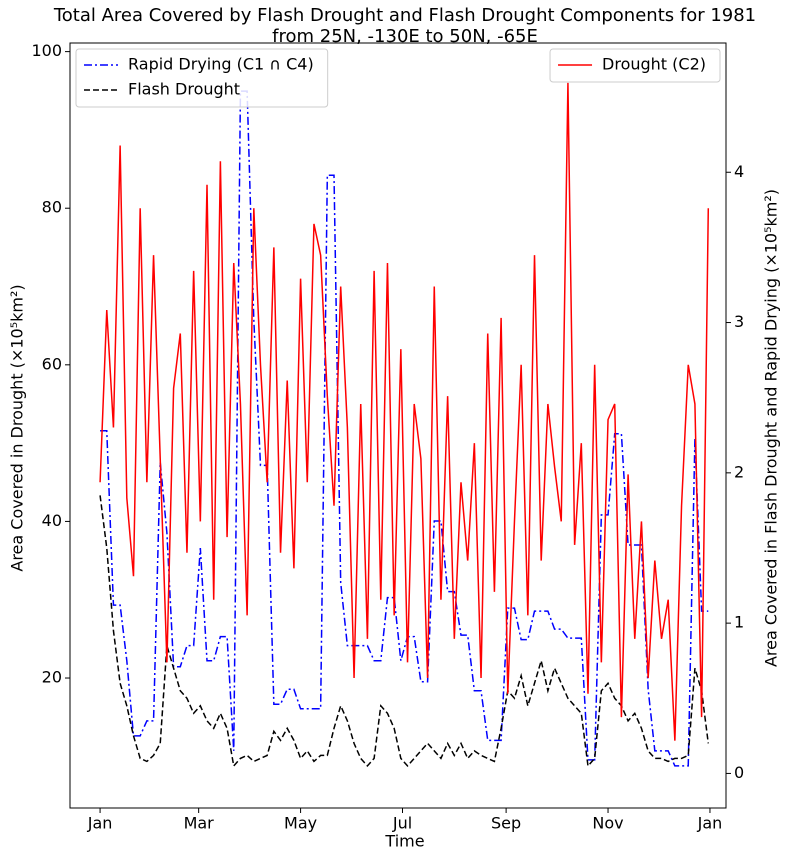 The image size is (789, 857). I want to click on y-tick-label: 40, so click(52, 520).